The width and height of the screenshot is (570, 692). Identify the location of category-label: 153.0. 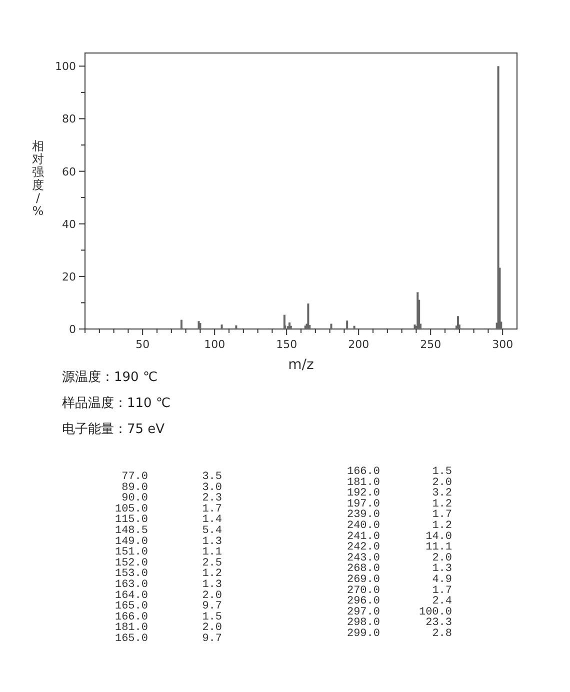
(131, 574).